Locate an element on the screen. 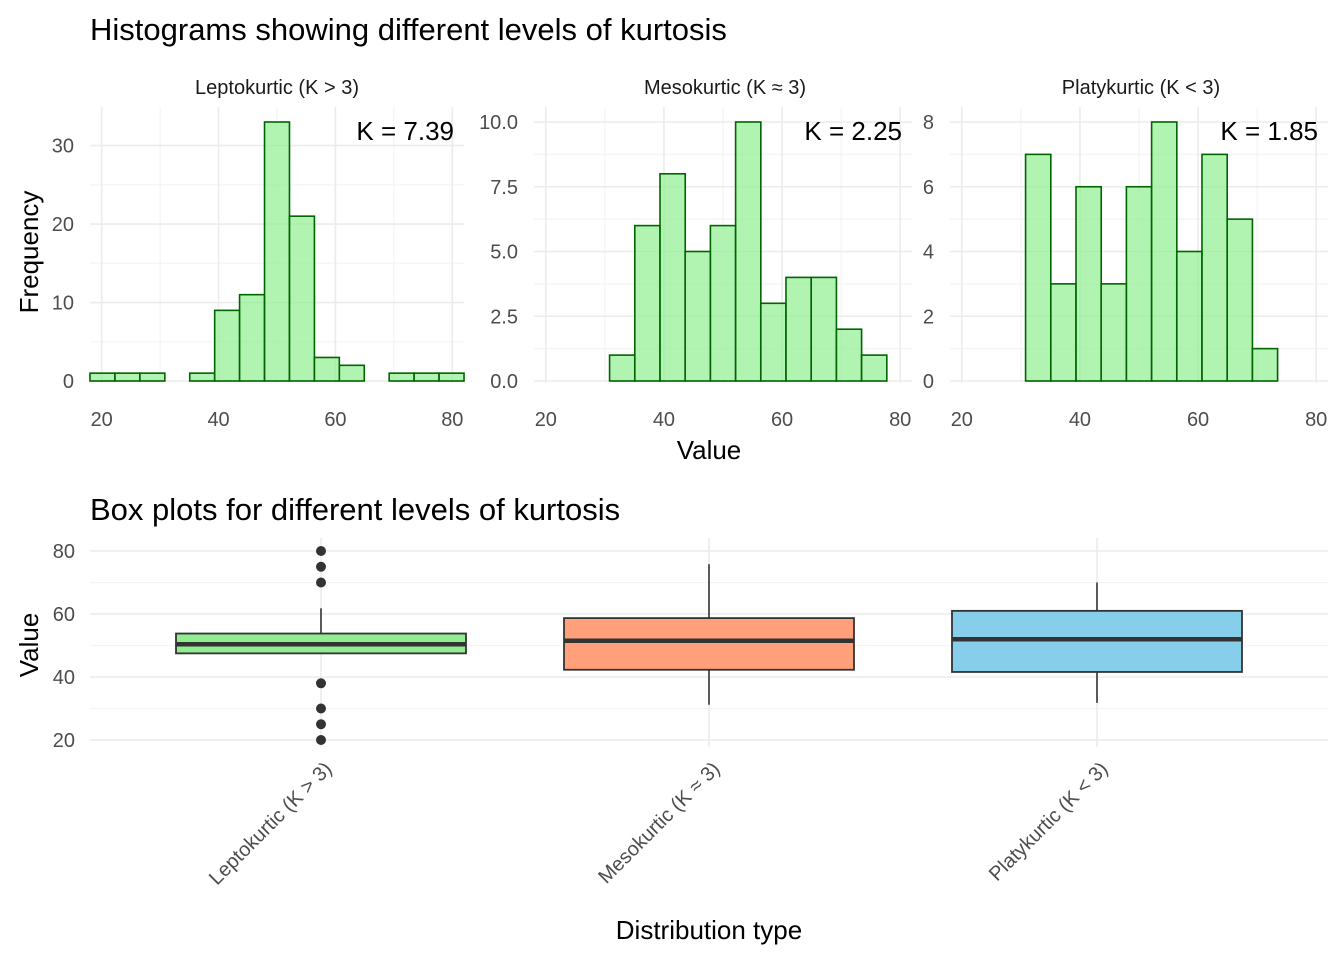 The width and height of the screenshot is (1344, 965). histograms-x-axis-label: Value is located at coordinates (709, 450).